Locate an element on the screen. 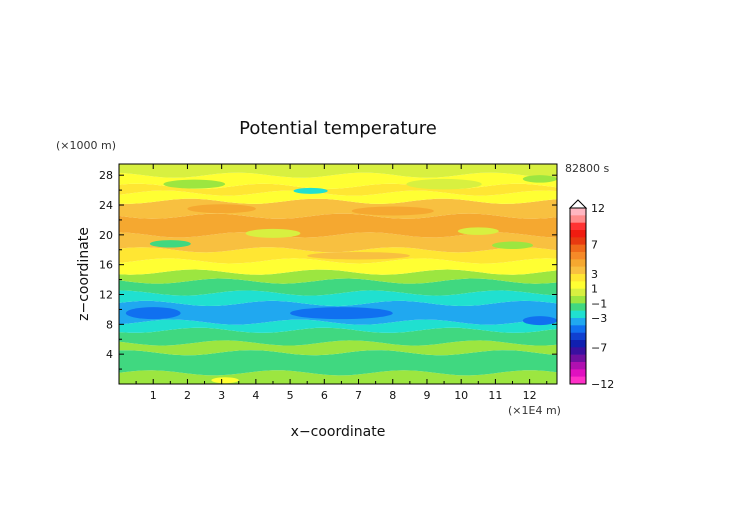 This screenshot has height=532, width=752. y-axis-label: z−coordinate is located at coordinates (84, 274).